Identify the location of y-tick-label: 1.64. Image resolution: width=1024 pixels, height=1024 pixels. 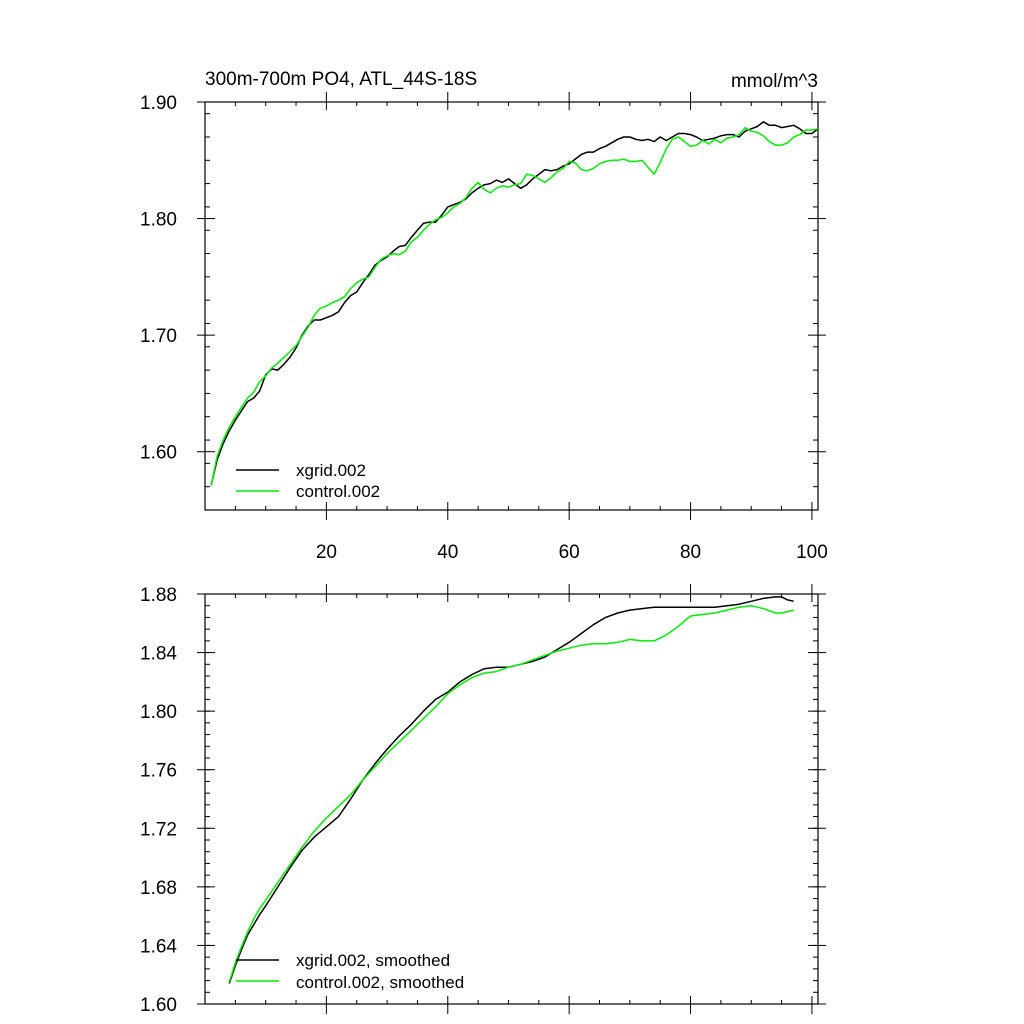
(158, 946).